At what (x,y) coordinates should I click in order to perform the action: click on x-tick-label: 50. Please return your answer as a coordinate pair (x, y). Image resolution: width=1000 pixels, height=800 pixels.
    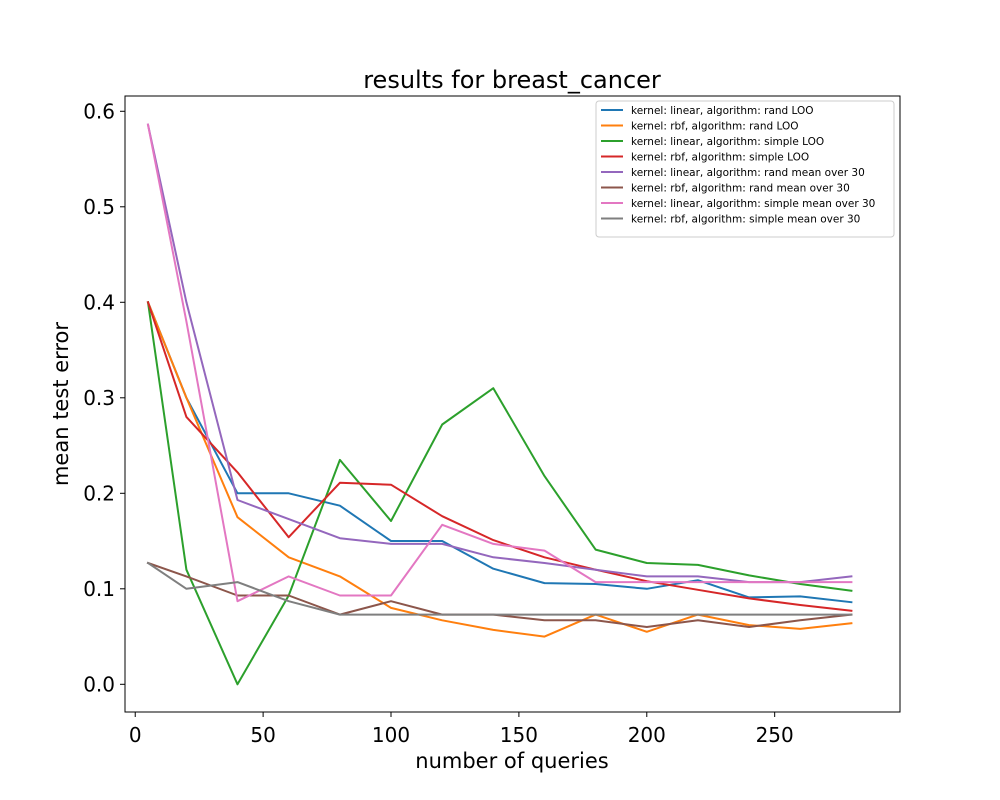
    Looking at the image, I should click on (262, 735).